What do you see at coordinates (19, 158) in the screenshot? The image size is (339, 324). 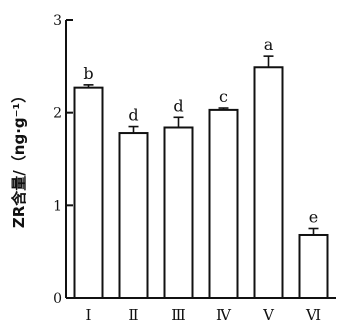 I see `y-axis-title: ZR含量/（ng·g⁻¹）` at bounding box center [19, 158].